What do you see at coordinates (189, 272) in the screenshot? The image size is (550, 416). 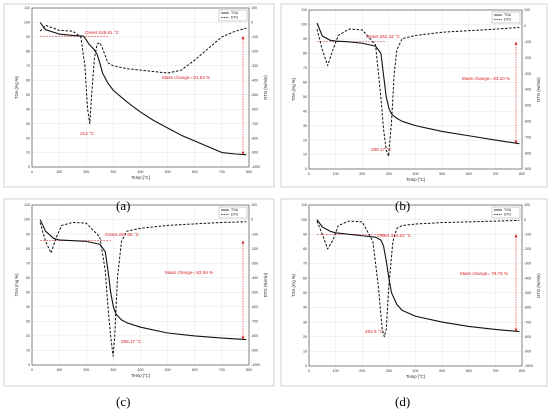 I see `annotation-label: Mass change= 82.59 %` at bounding box center [189, 272].